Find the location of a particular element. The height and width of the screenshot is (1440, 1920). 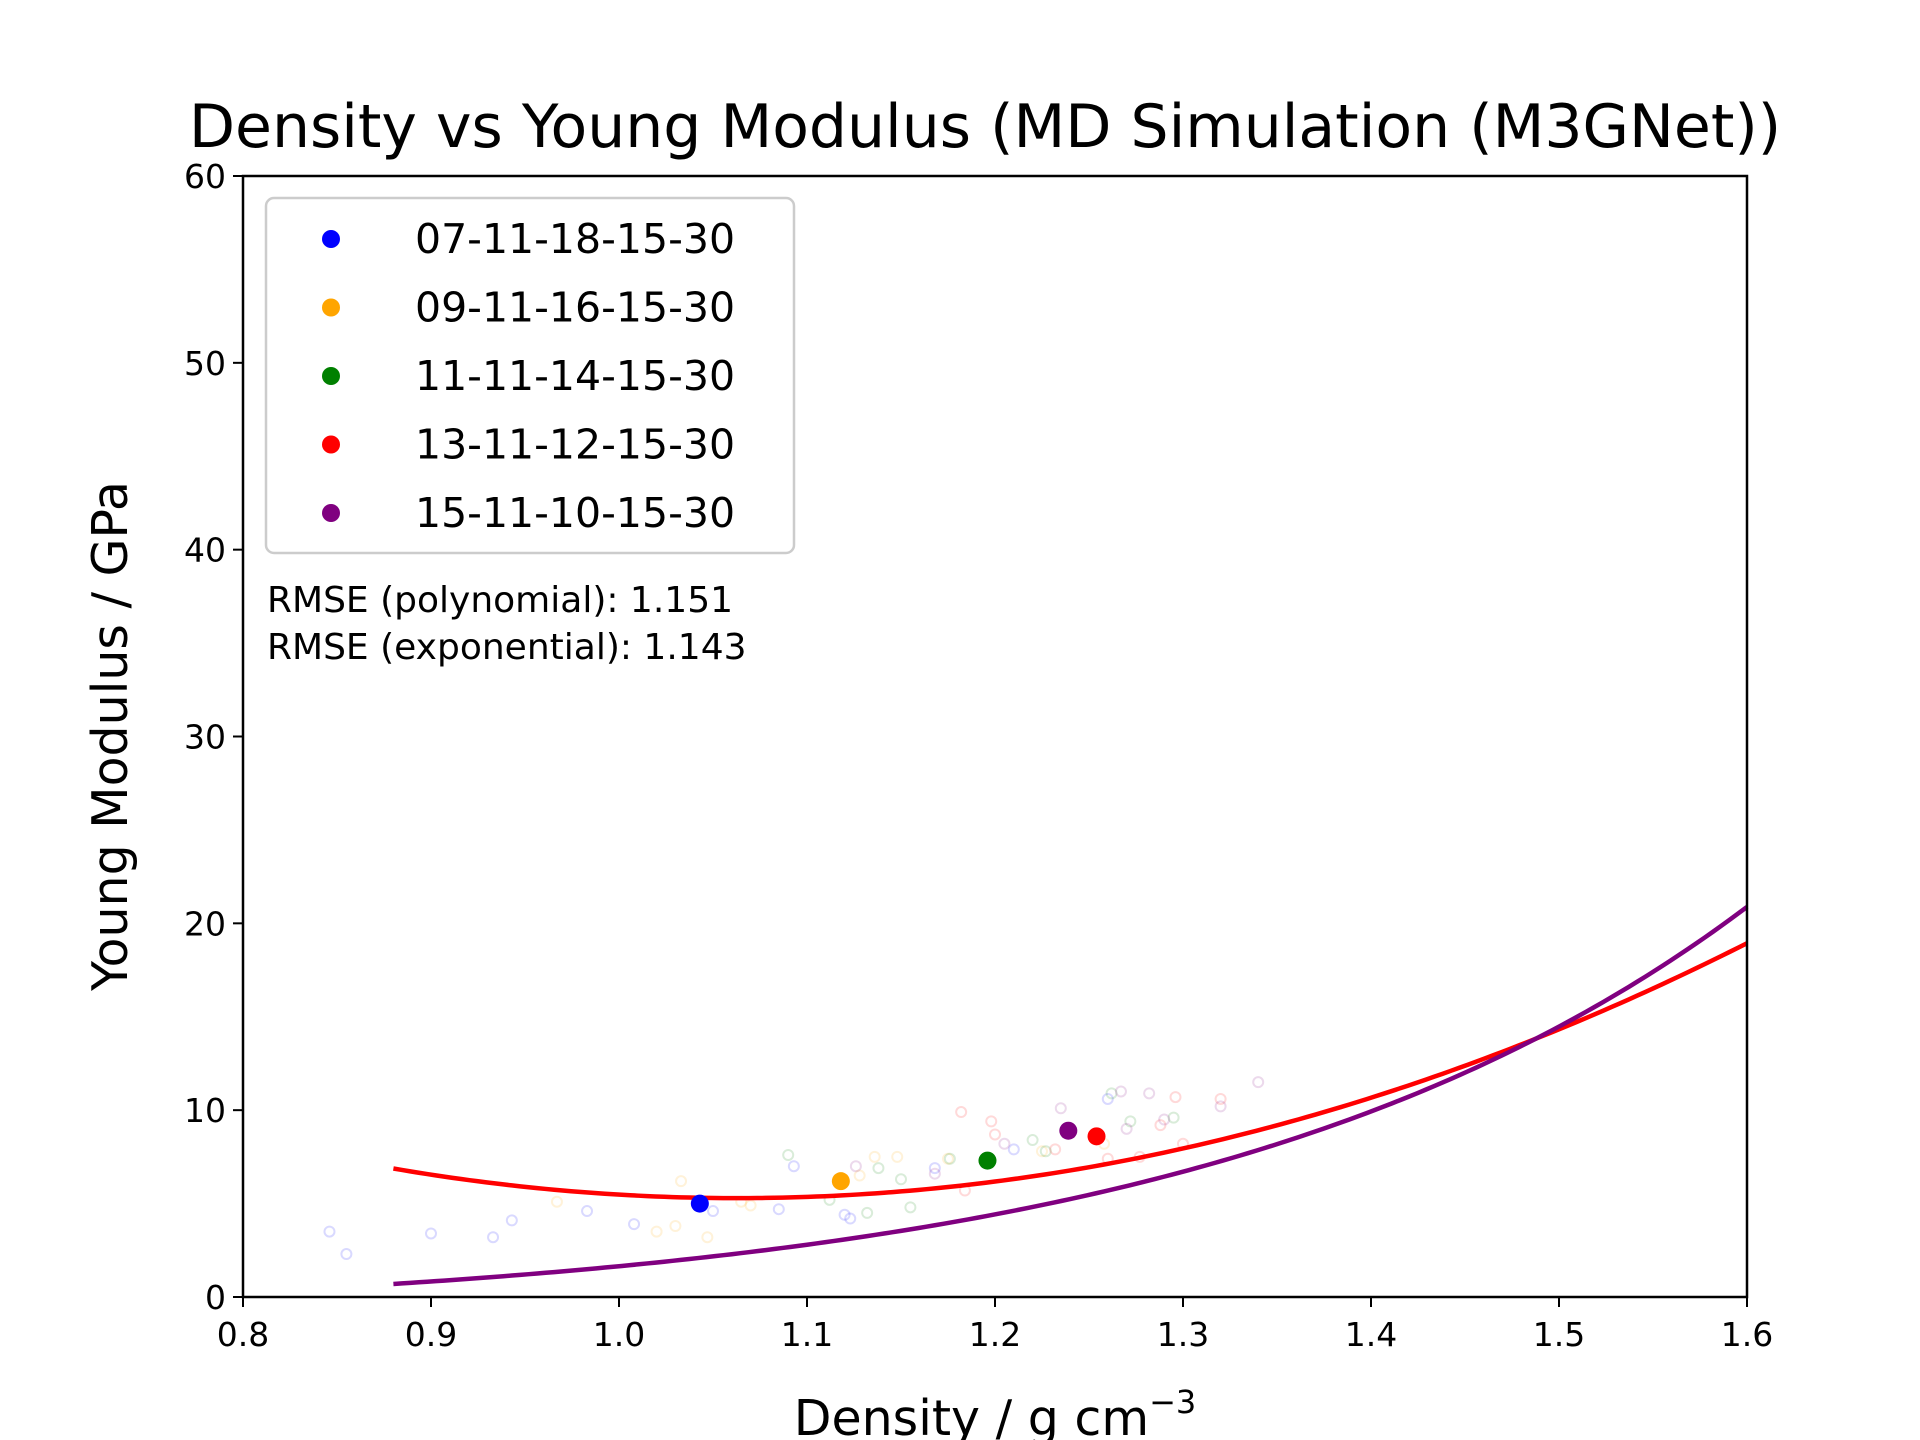

y-tick-label: 40 is located at coordinates (205, 550).